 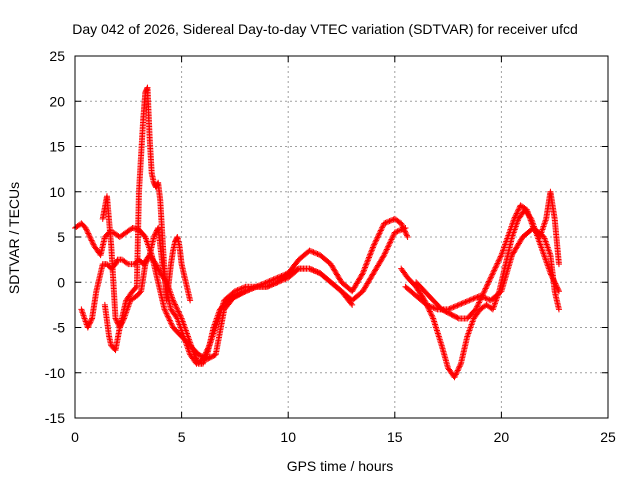 I want to click on x-tick-label: 15, so click(x=395, y=437).